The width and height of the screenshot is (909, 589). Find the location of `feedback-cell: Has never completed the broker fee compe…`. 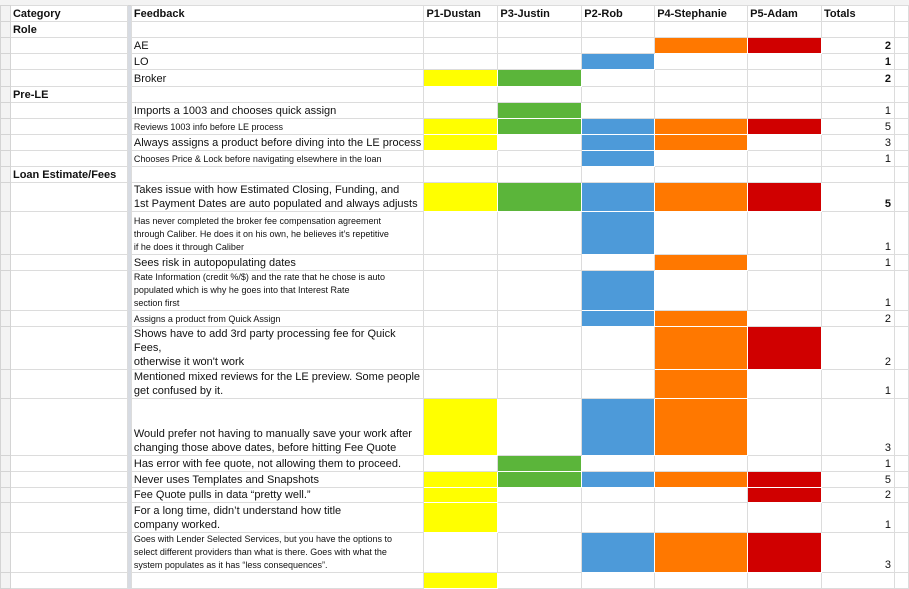

feedback-cell: Has never completed the broker fee compe… is located at coordinates (277, 233).